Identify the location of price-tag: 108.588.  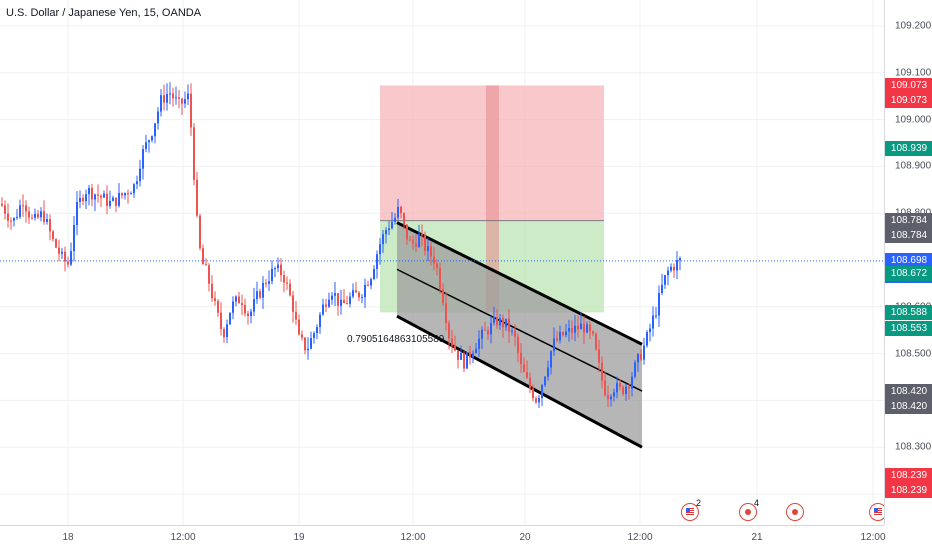
(908, 312).